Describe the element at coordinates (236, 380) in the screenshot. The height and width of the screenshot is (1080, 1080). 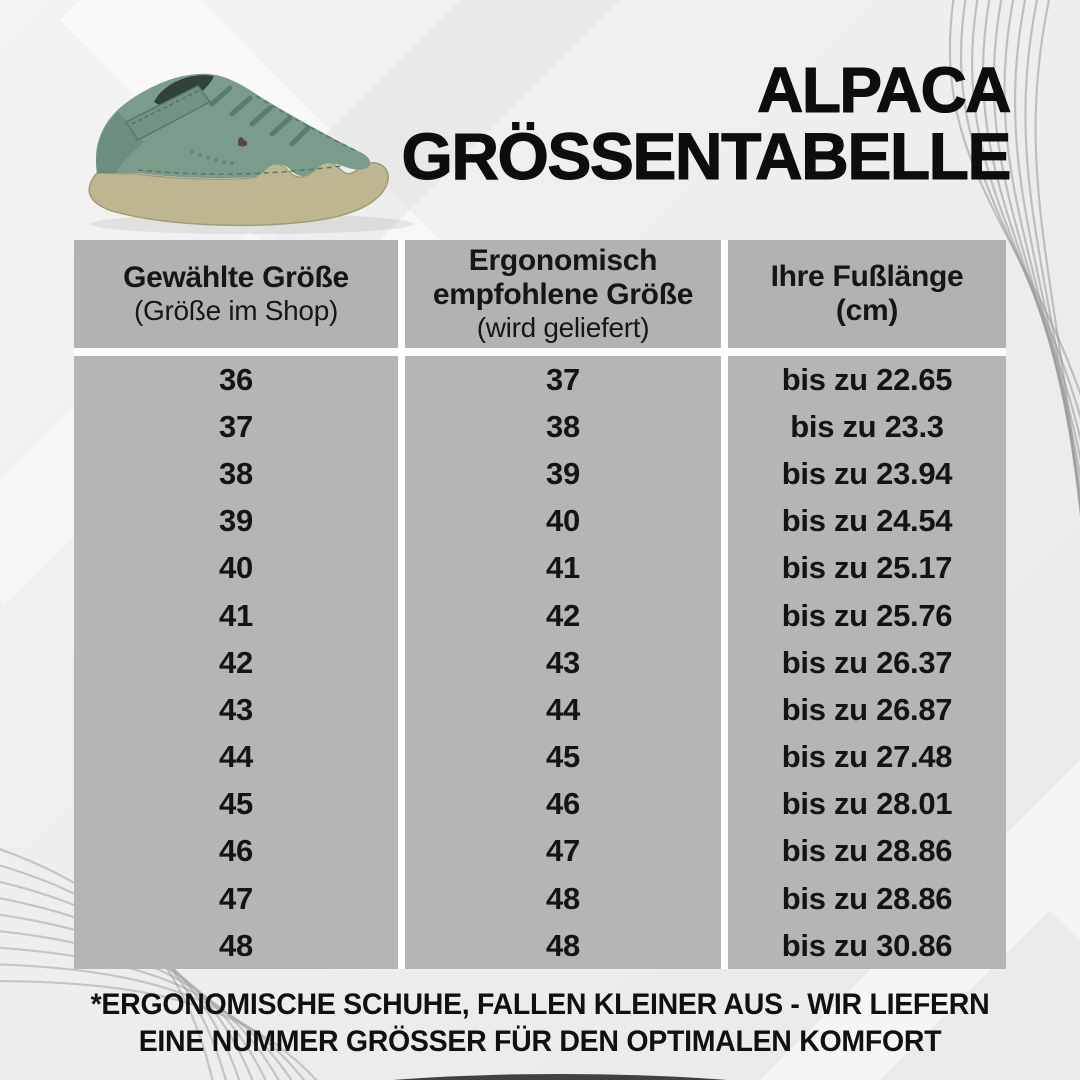
I see `cell-shop-size: 36` at that location.